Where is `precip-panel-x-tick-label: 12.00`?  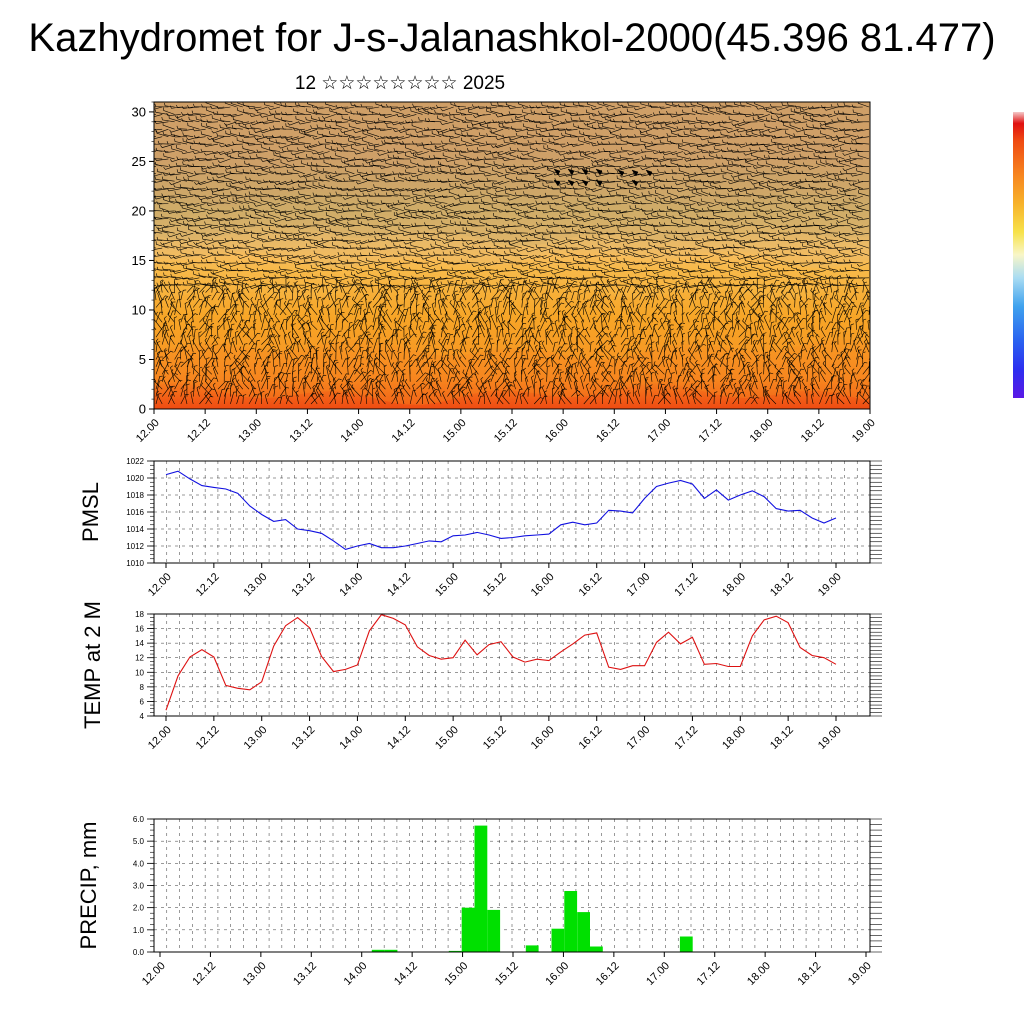 precip-panel-x-tick-label: 12.00 is located at coordinates (154, 974).